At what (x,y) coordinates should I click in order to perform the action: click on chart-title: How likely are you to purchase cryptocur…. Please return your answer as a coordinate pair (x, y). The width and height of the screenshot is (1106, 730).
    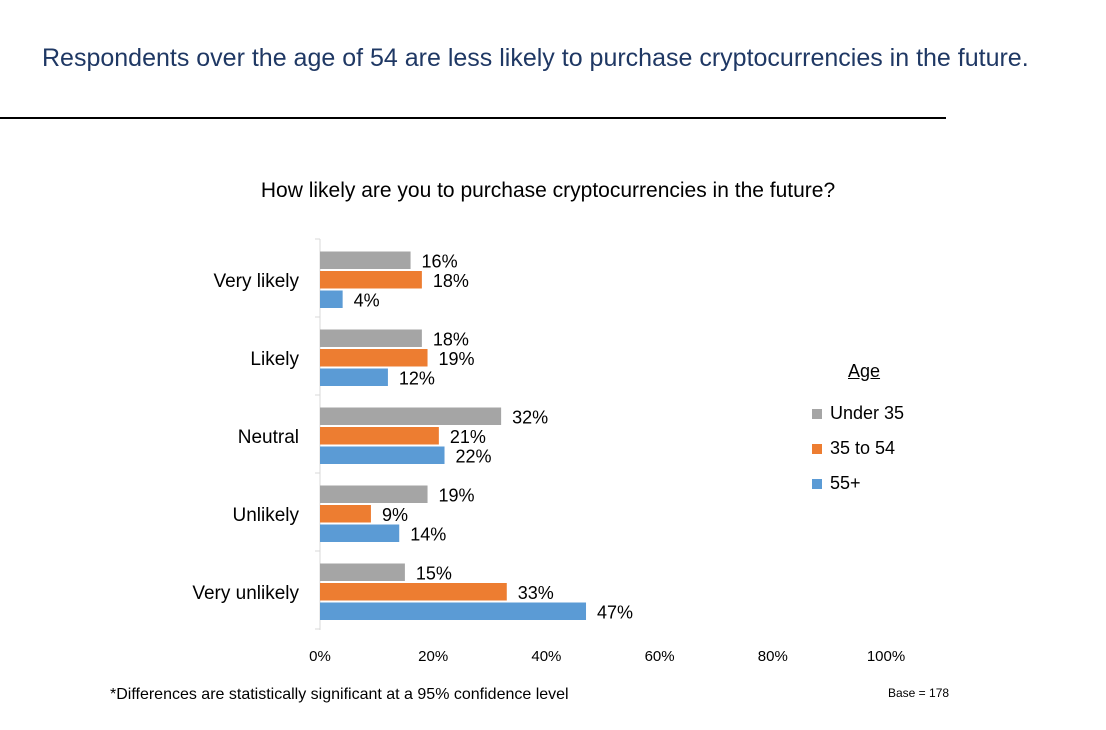
    Looking at the image, I should click on (548, 190).